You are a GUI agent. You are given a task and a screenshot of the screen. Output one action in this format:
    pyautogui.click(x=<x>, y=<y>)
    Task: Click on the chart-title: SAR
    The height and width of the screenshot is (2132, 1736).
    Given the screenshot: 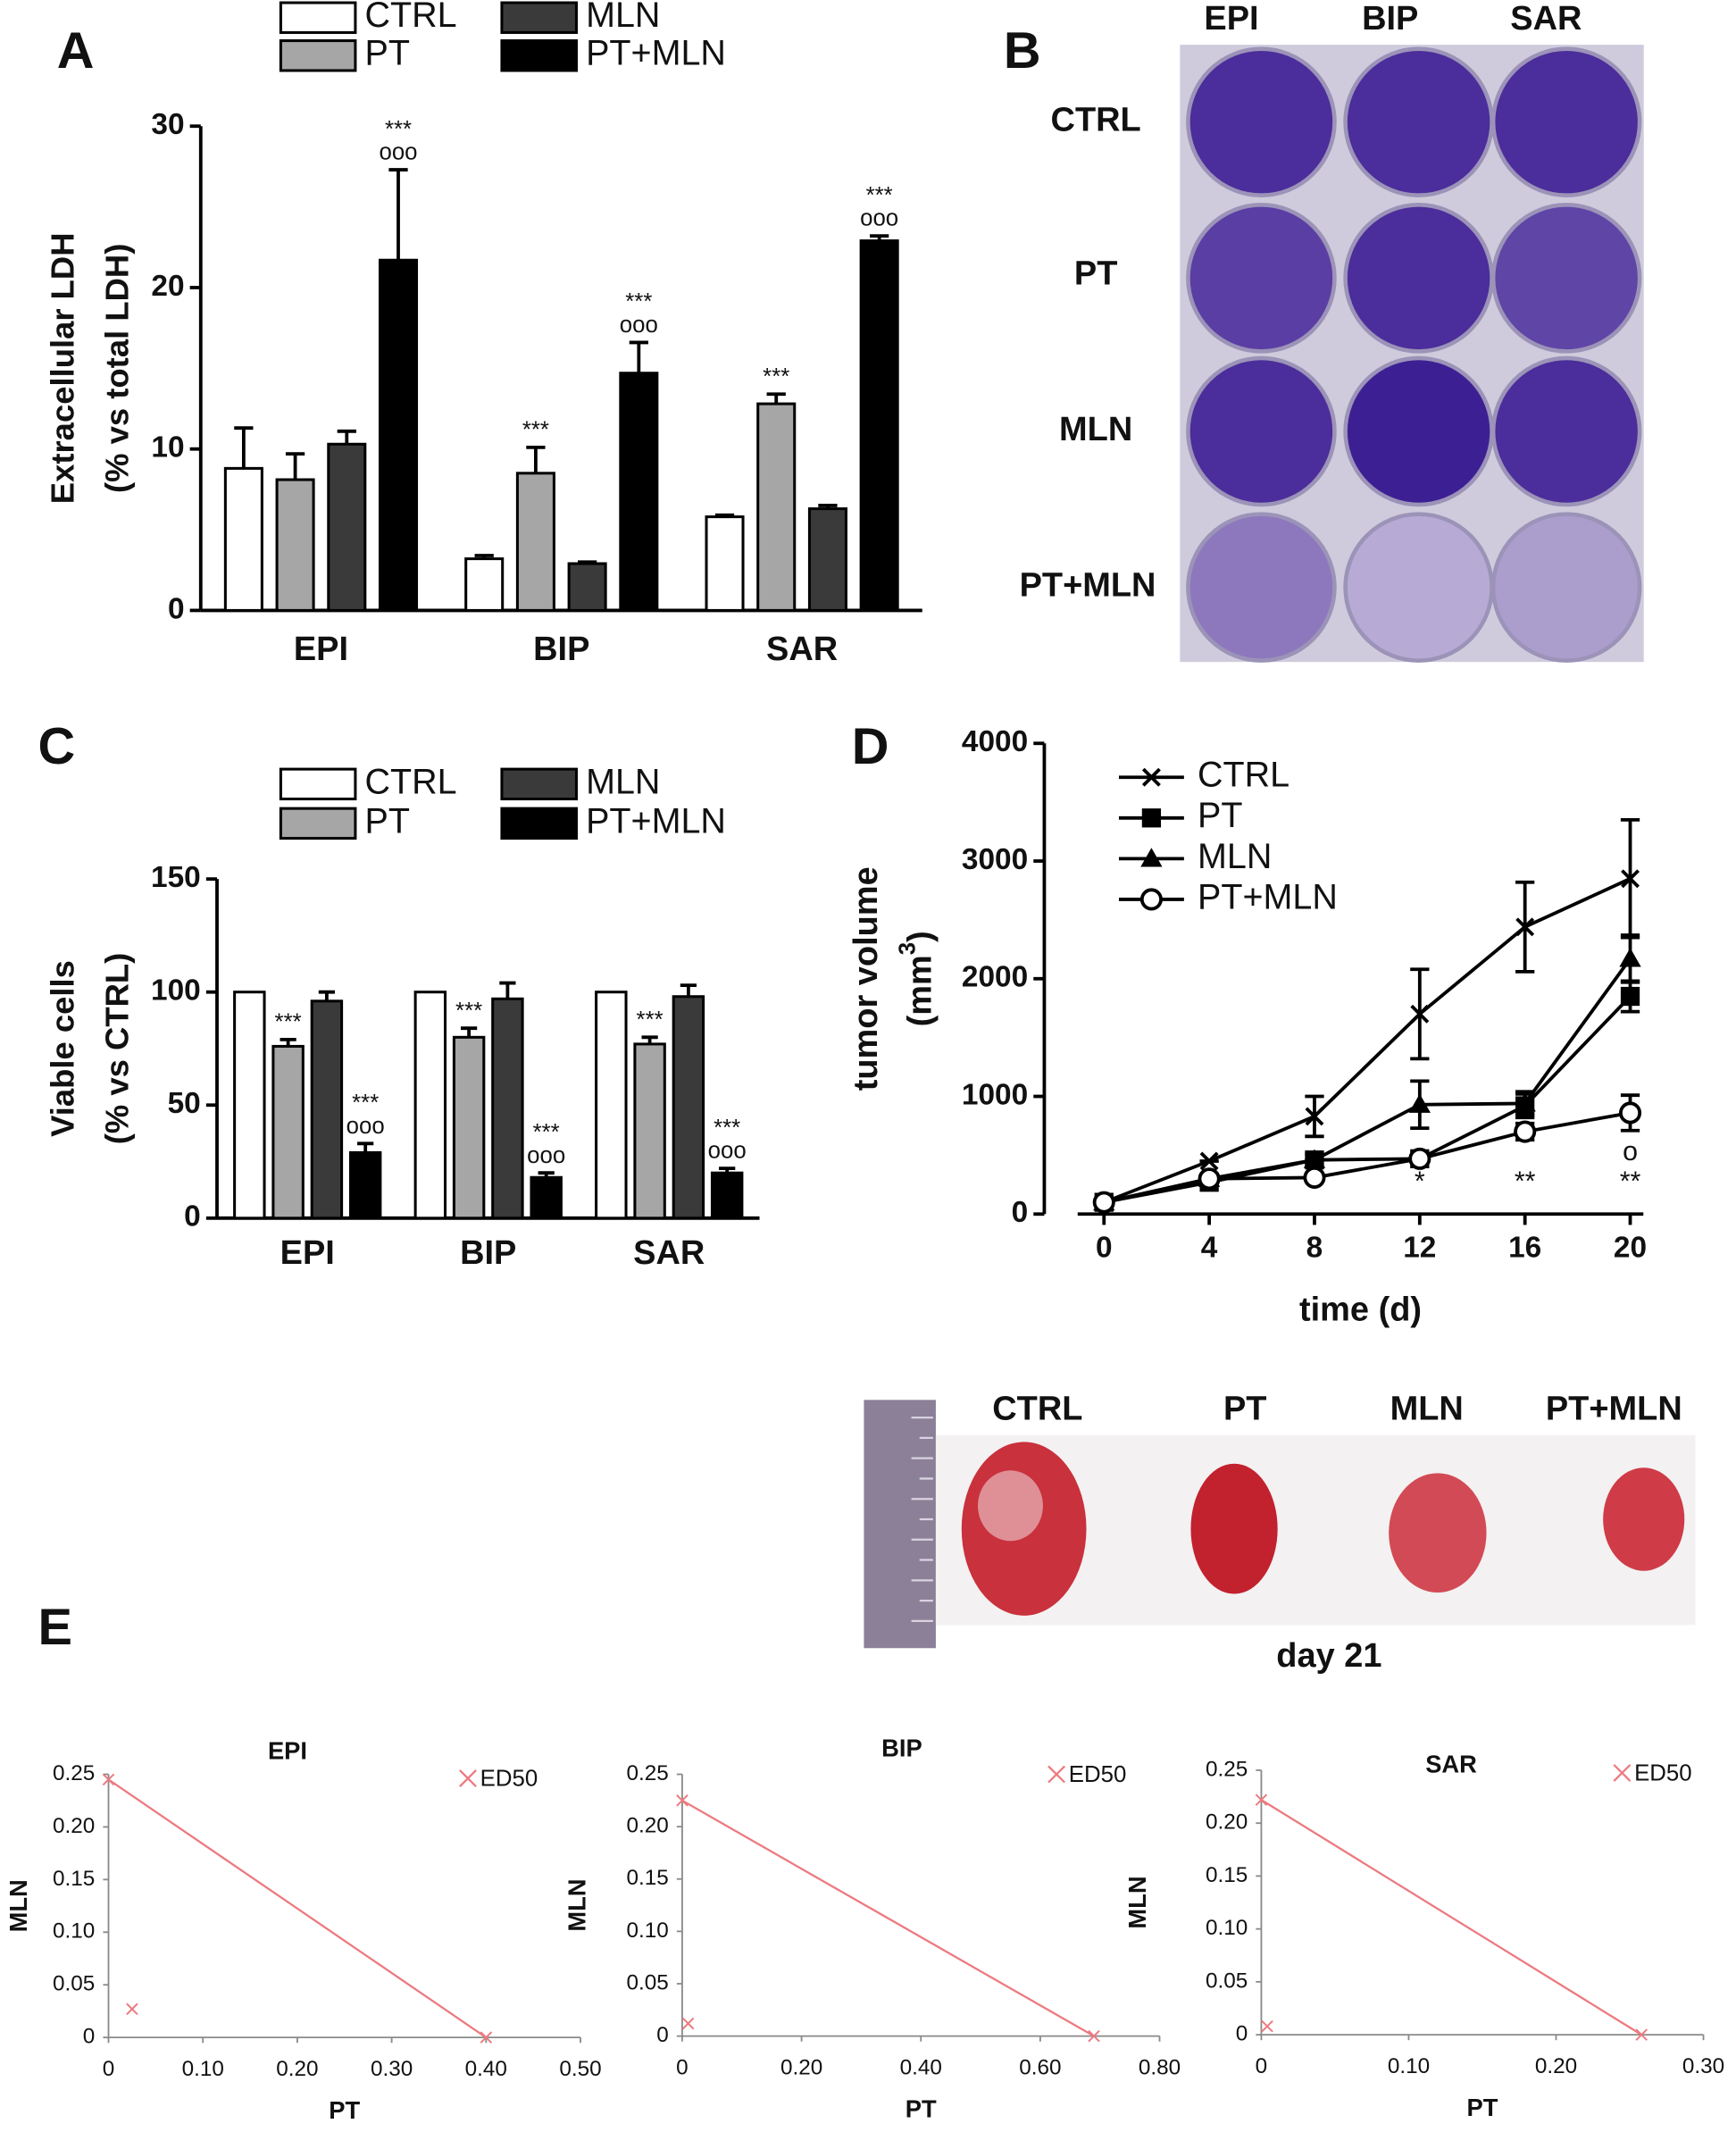 What is the action you would take?
    pyautogui.click(x=1451, y=1764)
    